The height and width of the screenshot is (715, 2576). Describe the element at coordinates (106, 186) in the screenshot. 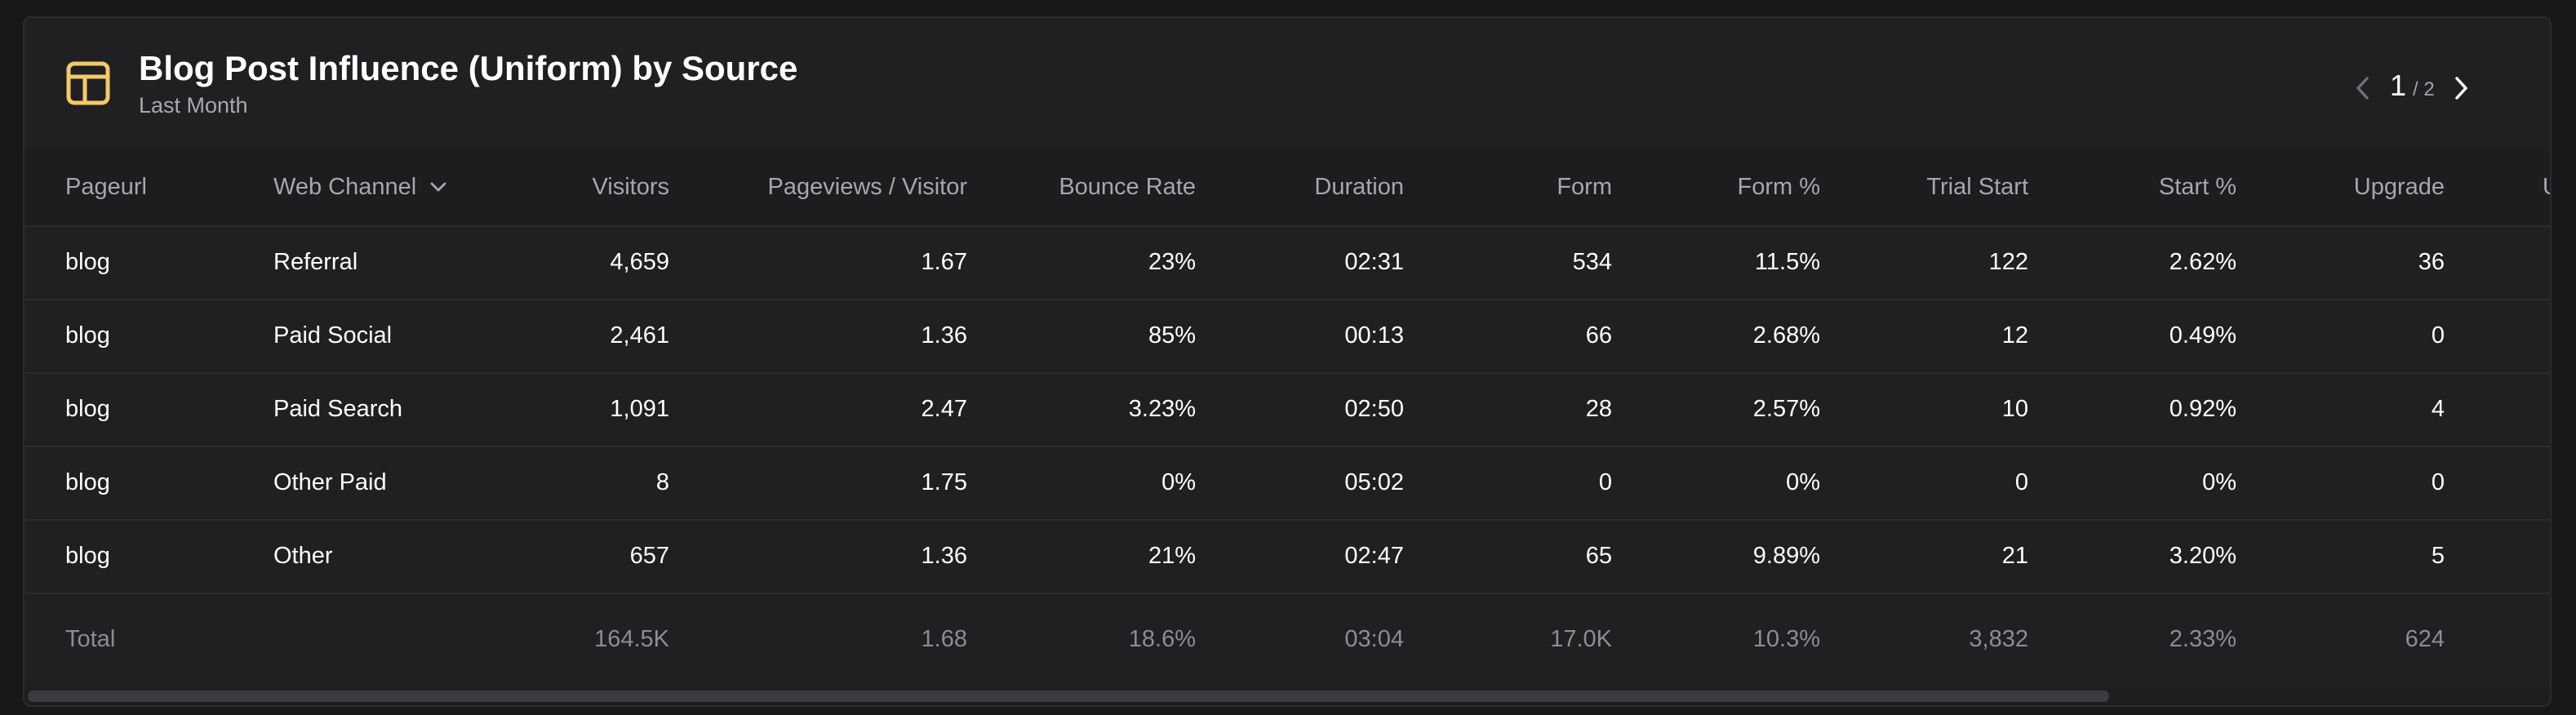

I see `column-header-pageurl: Pageurl` at that location.